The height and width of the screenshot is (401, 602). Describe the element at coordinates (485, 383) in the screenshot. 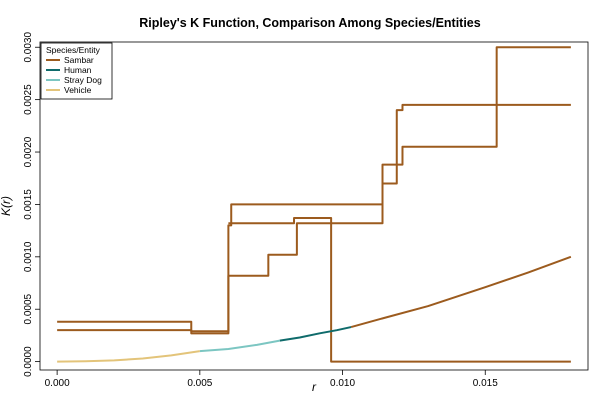

I see `x-tick-label: 0.015` at that location.